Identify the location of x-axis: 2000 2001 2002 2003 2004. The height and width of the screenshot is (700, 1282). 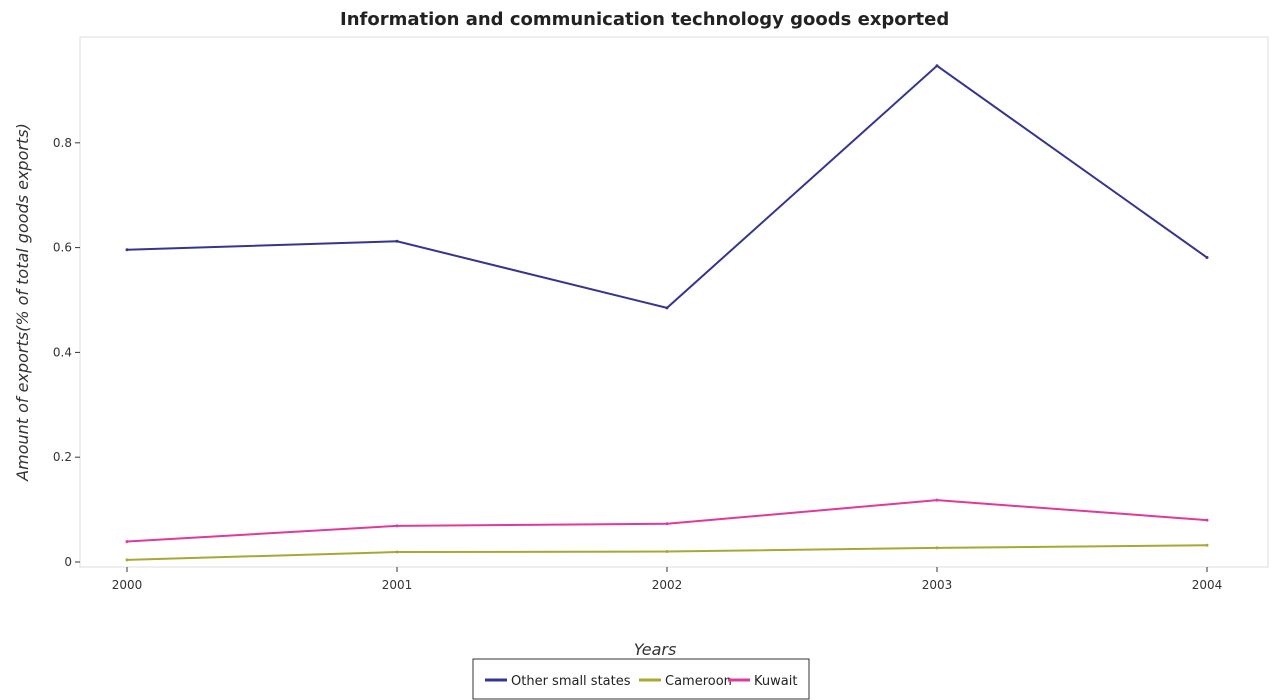
(667, 579).